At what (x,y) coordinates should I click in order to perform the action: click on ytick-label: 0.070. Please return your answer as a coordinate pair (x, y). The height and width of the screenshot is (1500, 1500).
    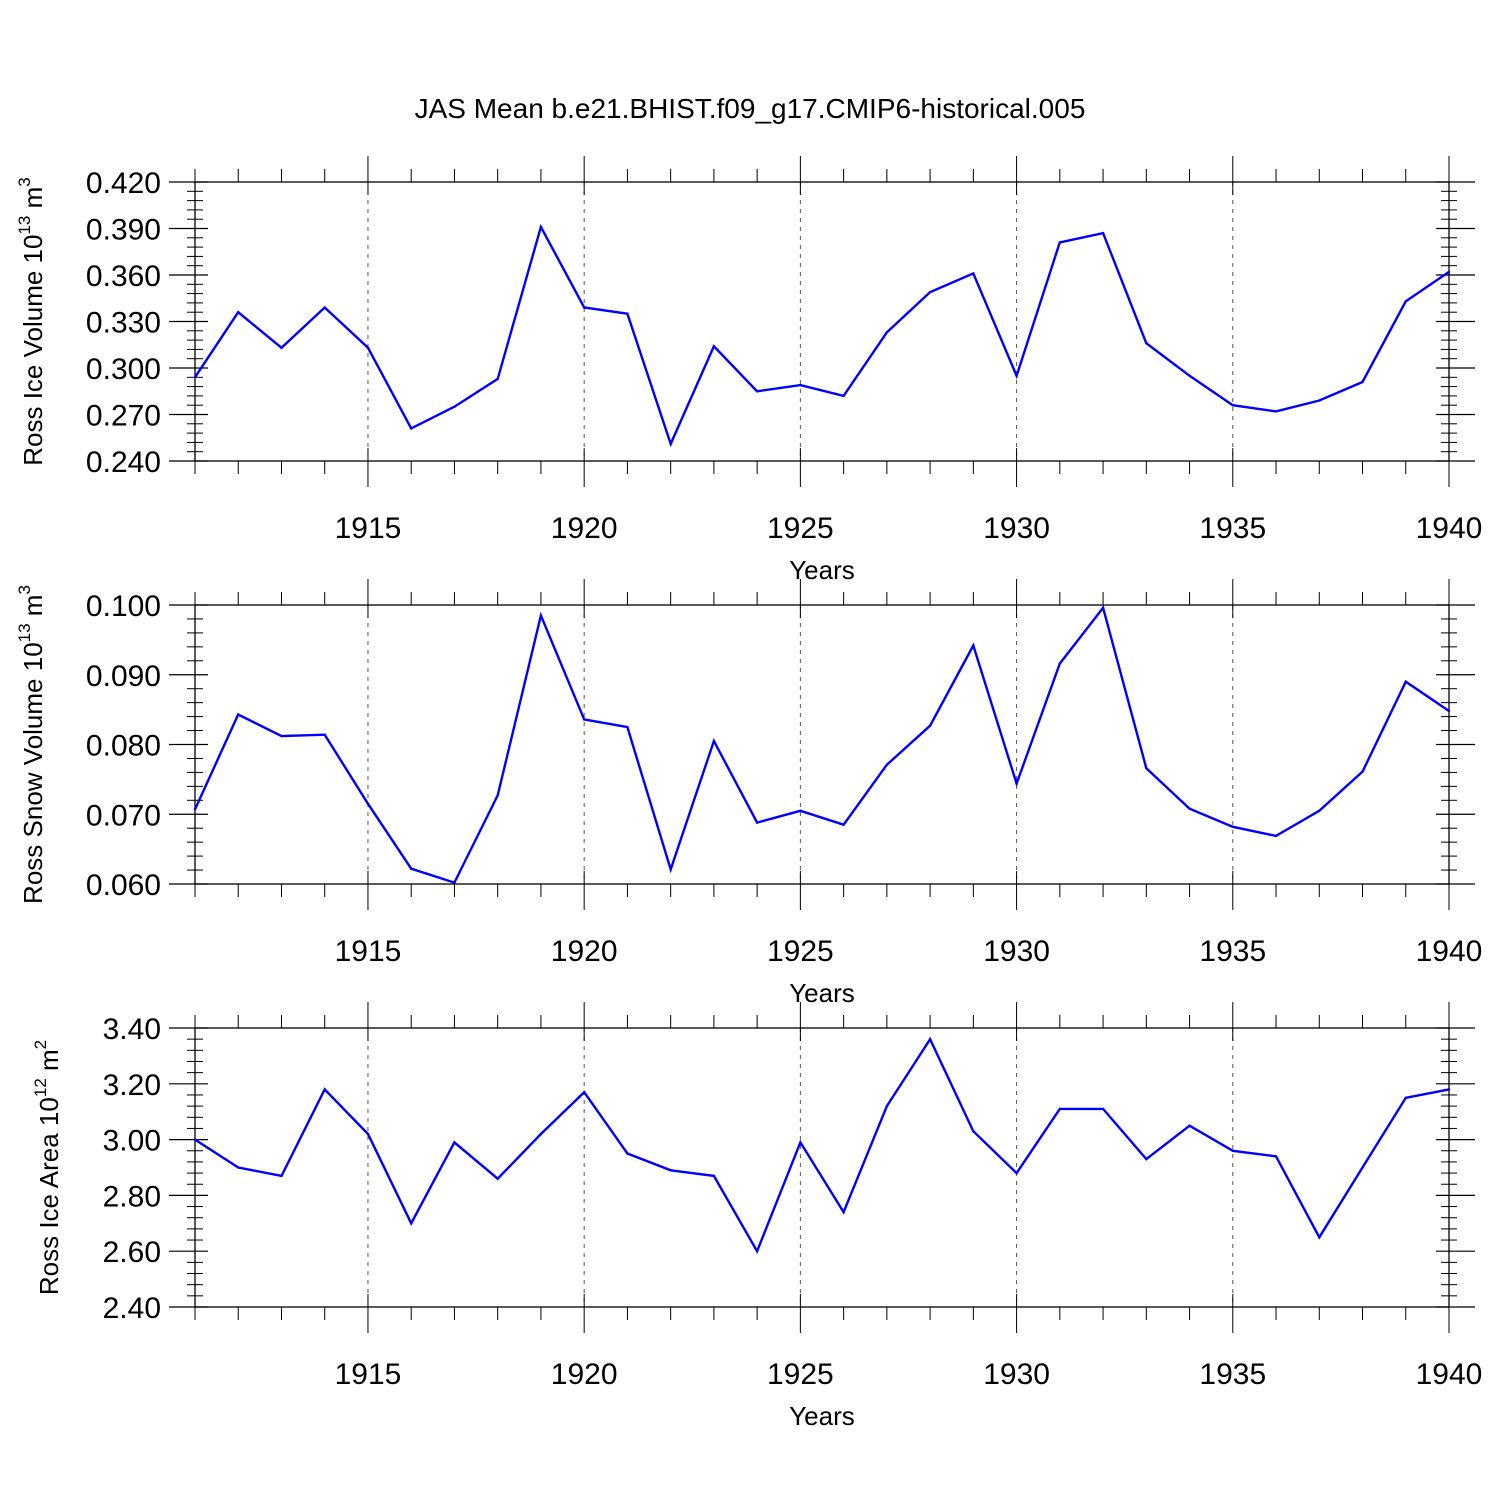
    Looking at the image, I should click on (123, 815).